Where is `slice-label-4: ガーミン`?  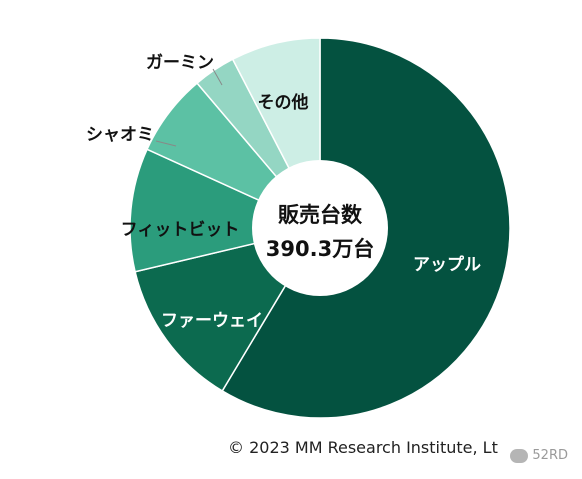 slice-label-4: ガーミン is located at coordinates (180, 63).